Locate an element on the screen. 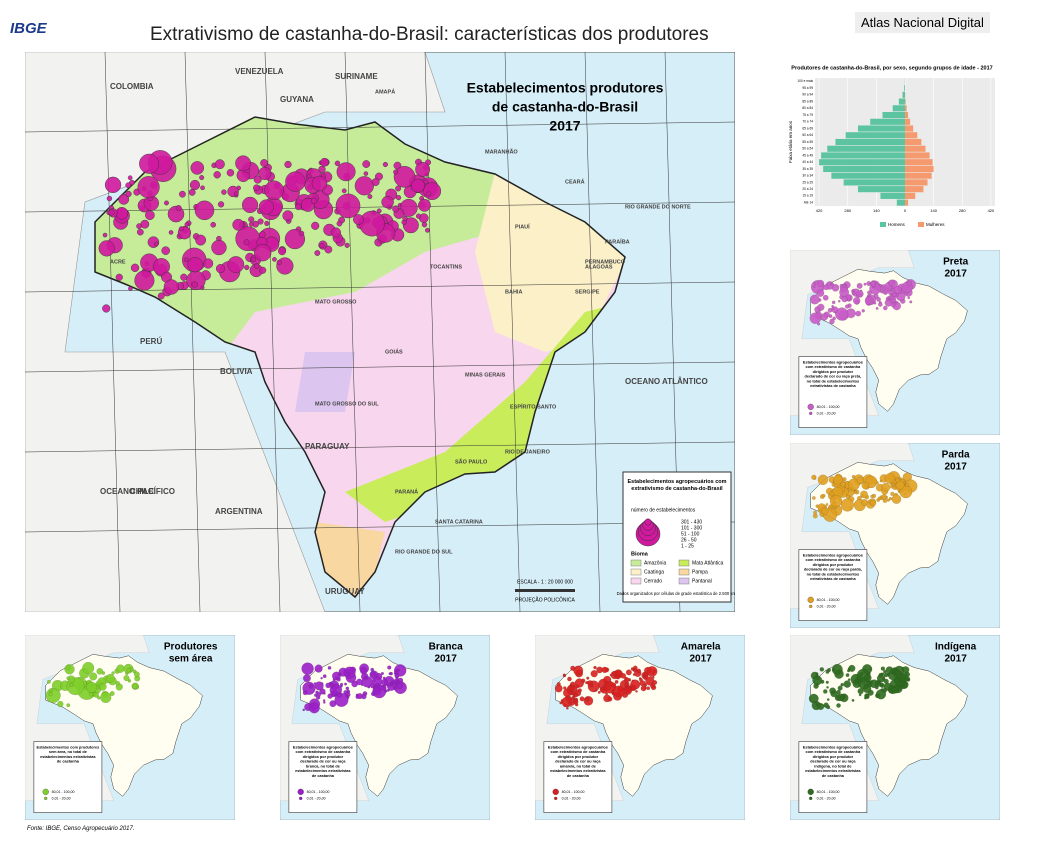 Image resolution: width=1040 pixels, height=855 pixels. place-label: TOCANTINS is located at coordinates (446, 267).